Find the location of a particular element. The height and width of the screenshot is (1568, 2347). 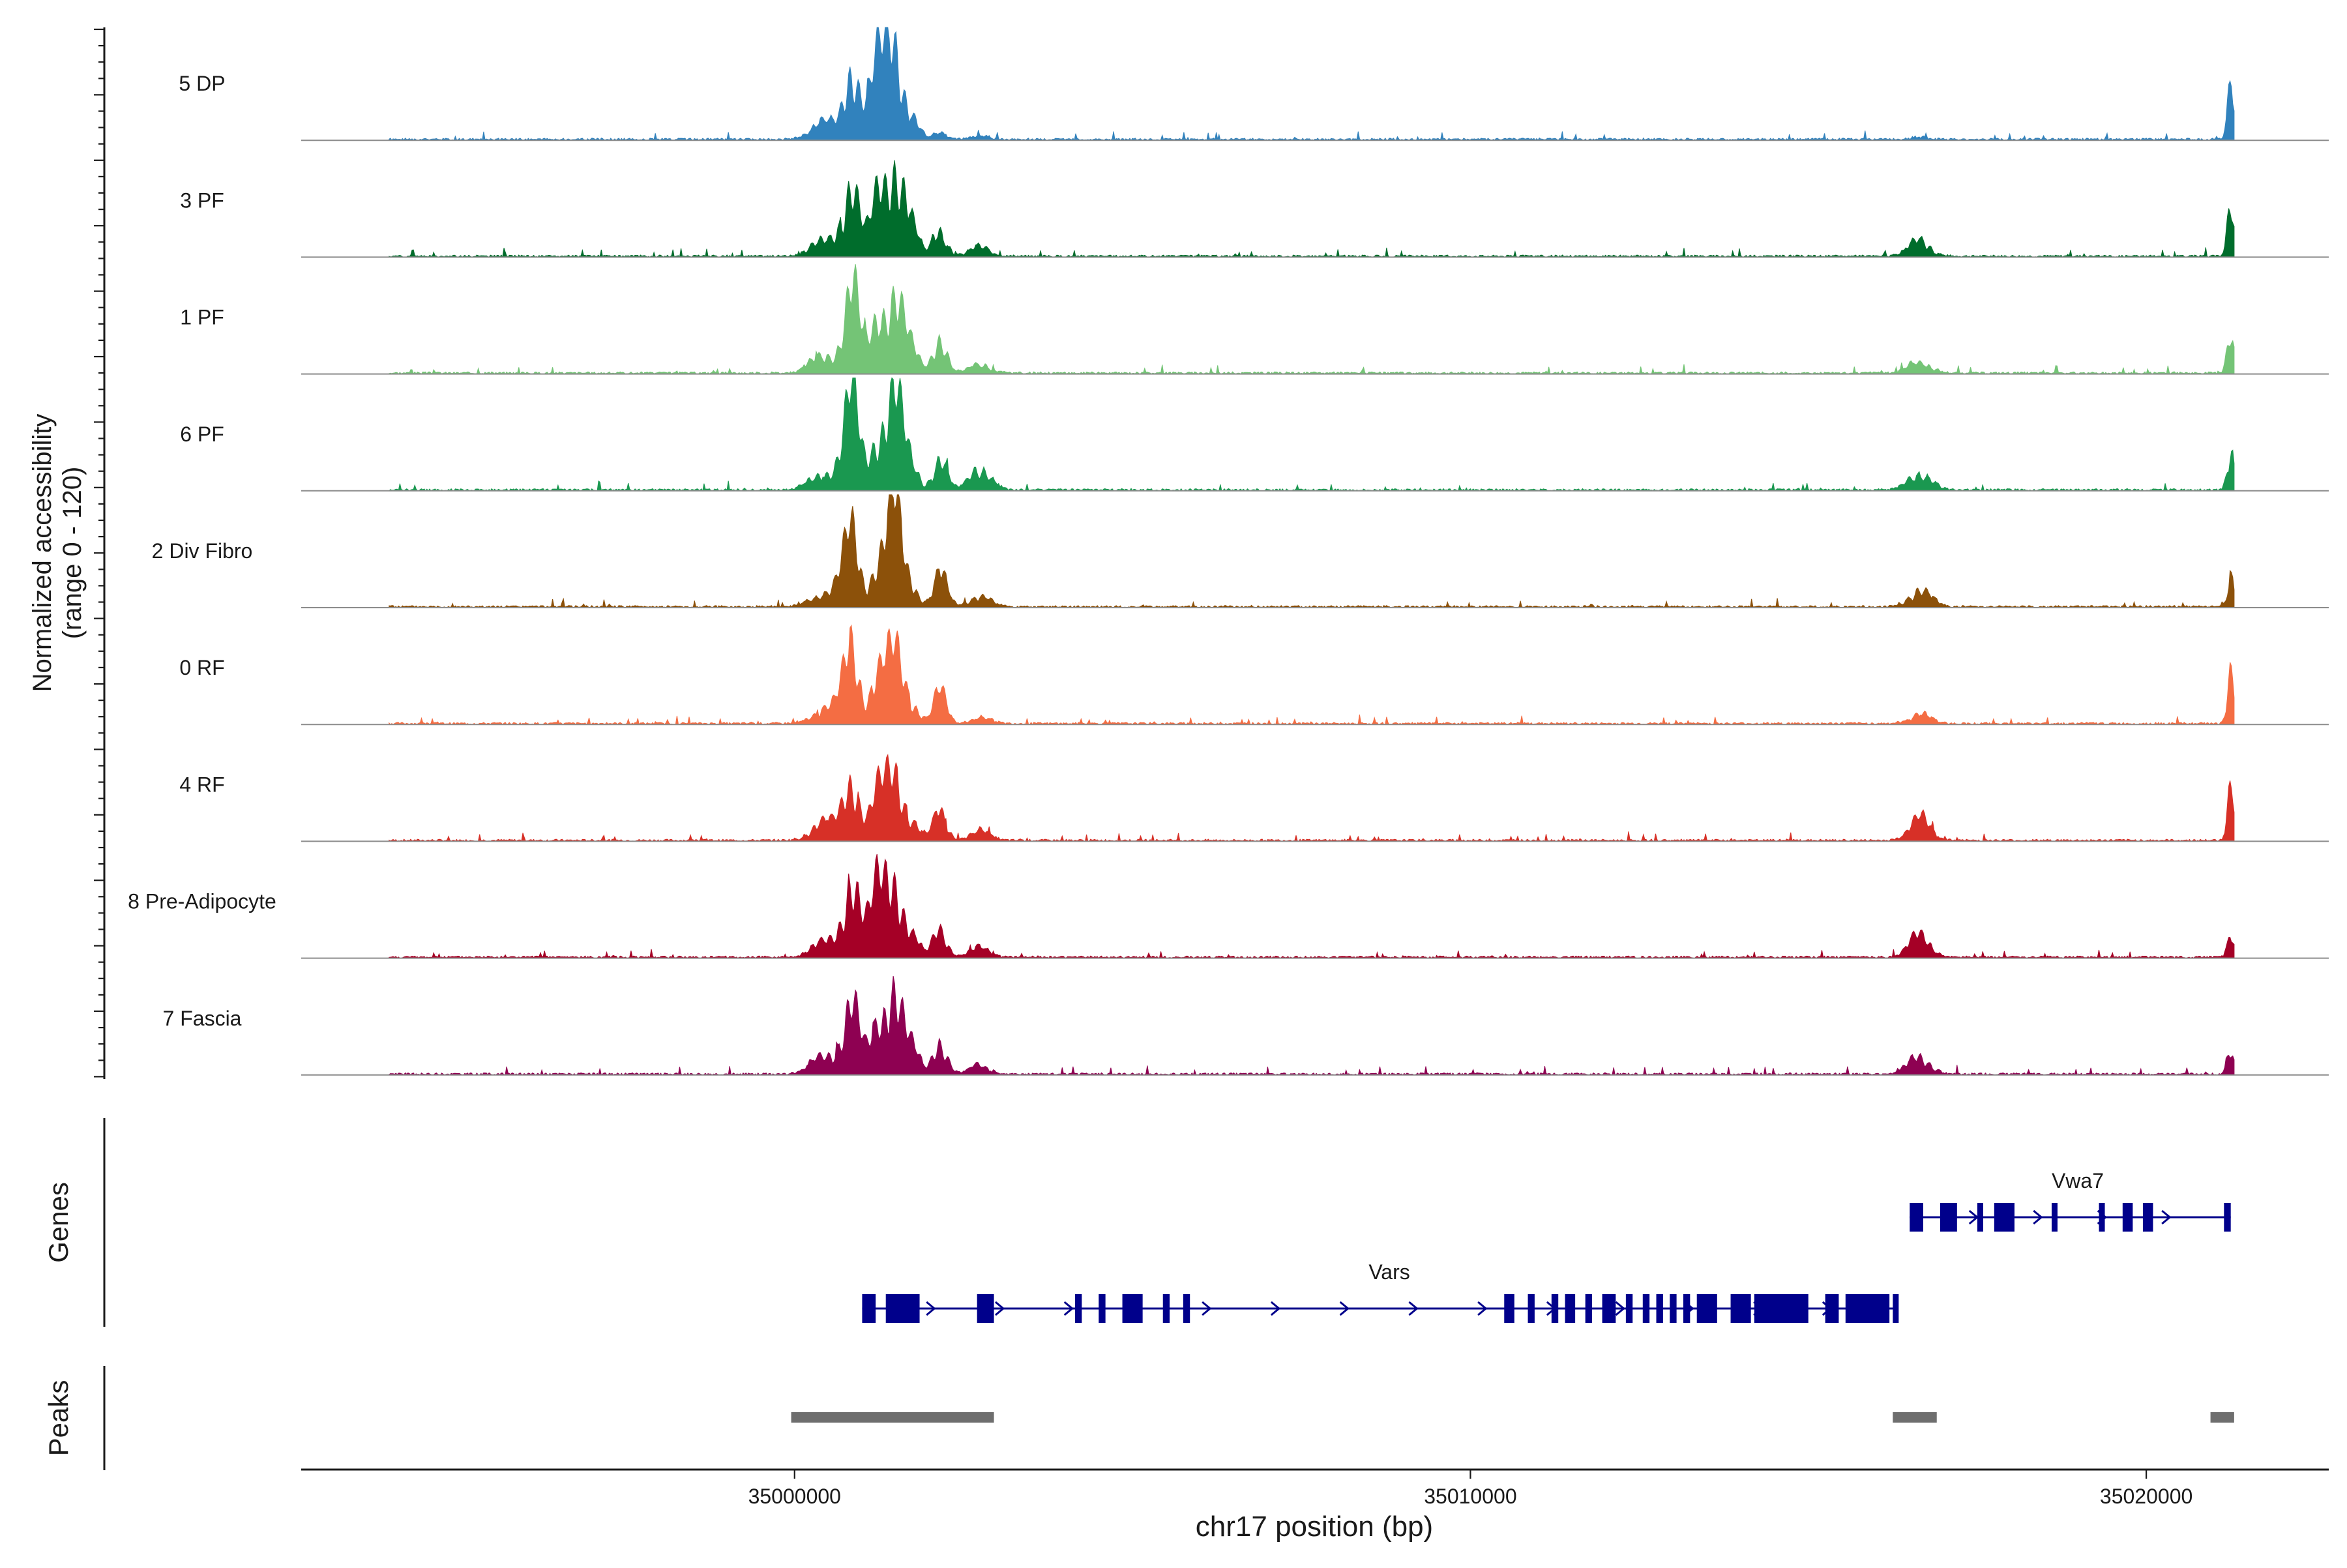

genes-track-label: Genes is located at coordinates (58, 1223).